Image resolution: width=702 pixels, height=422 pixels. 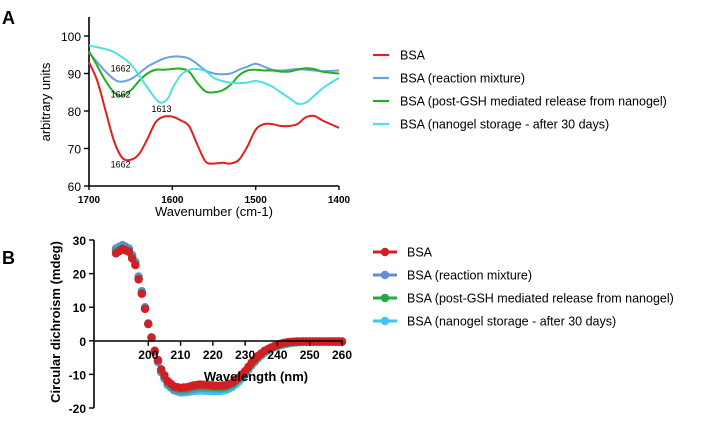 What do you see at coordinates (256, 376) in the screenshot?
I see `panel-b-x-axis-label: Wavelength (nm)` at bounding box center [256, 376].